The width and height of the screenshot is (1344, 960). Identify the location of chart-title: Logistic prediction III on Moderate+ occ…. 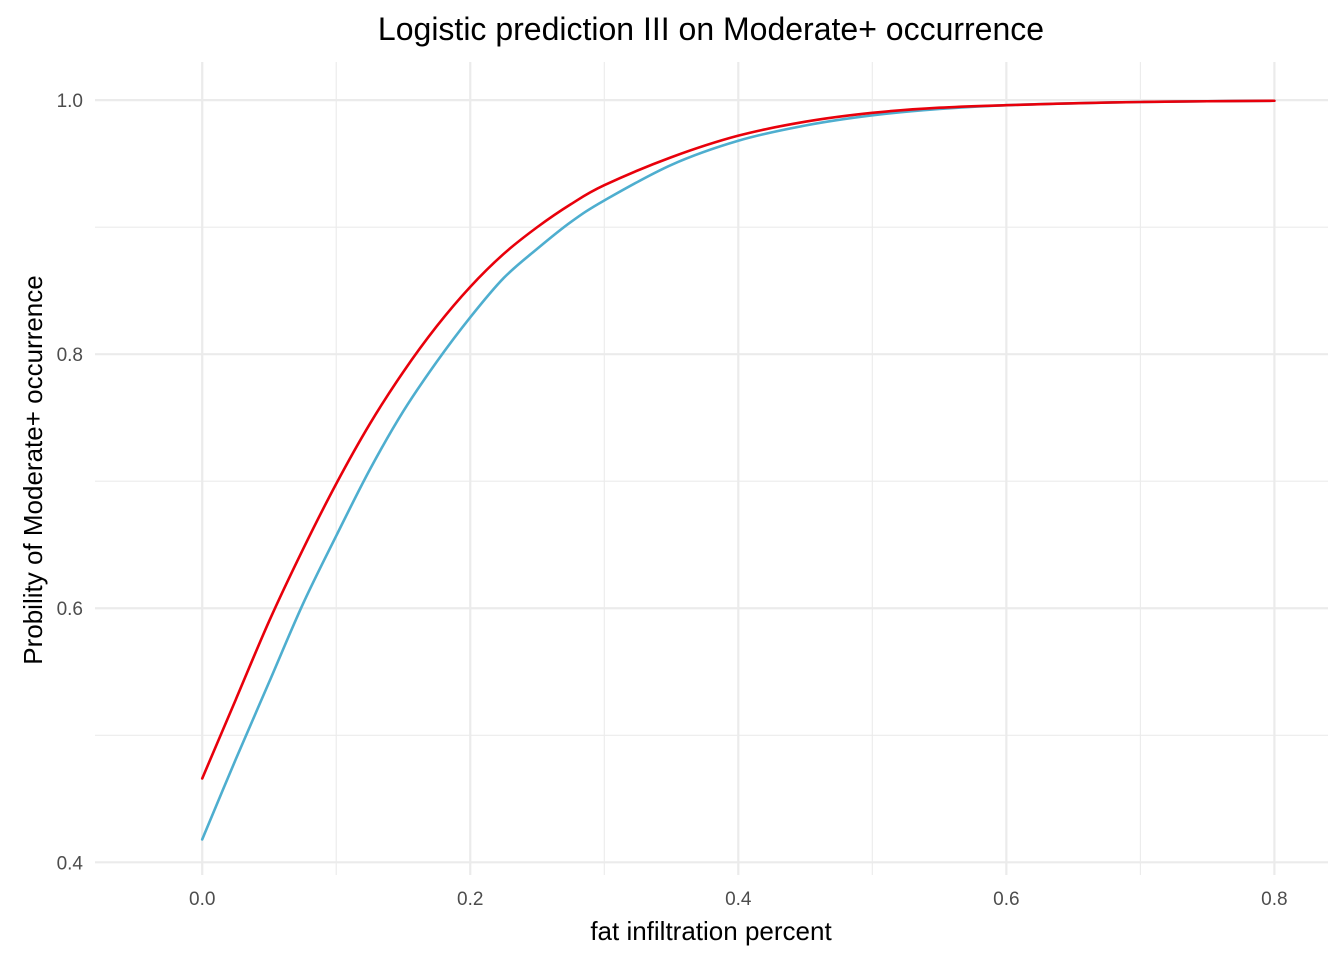
(711, 29).